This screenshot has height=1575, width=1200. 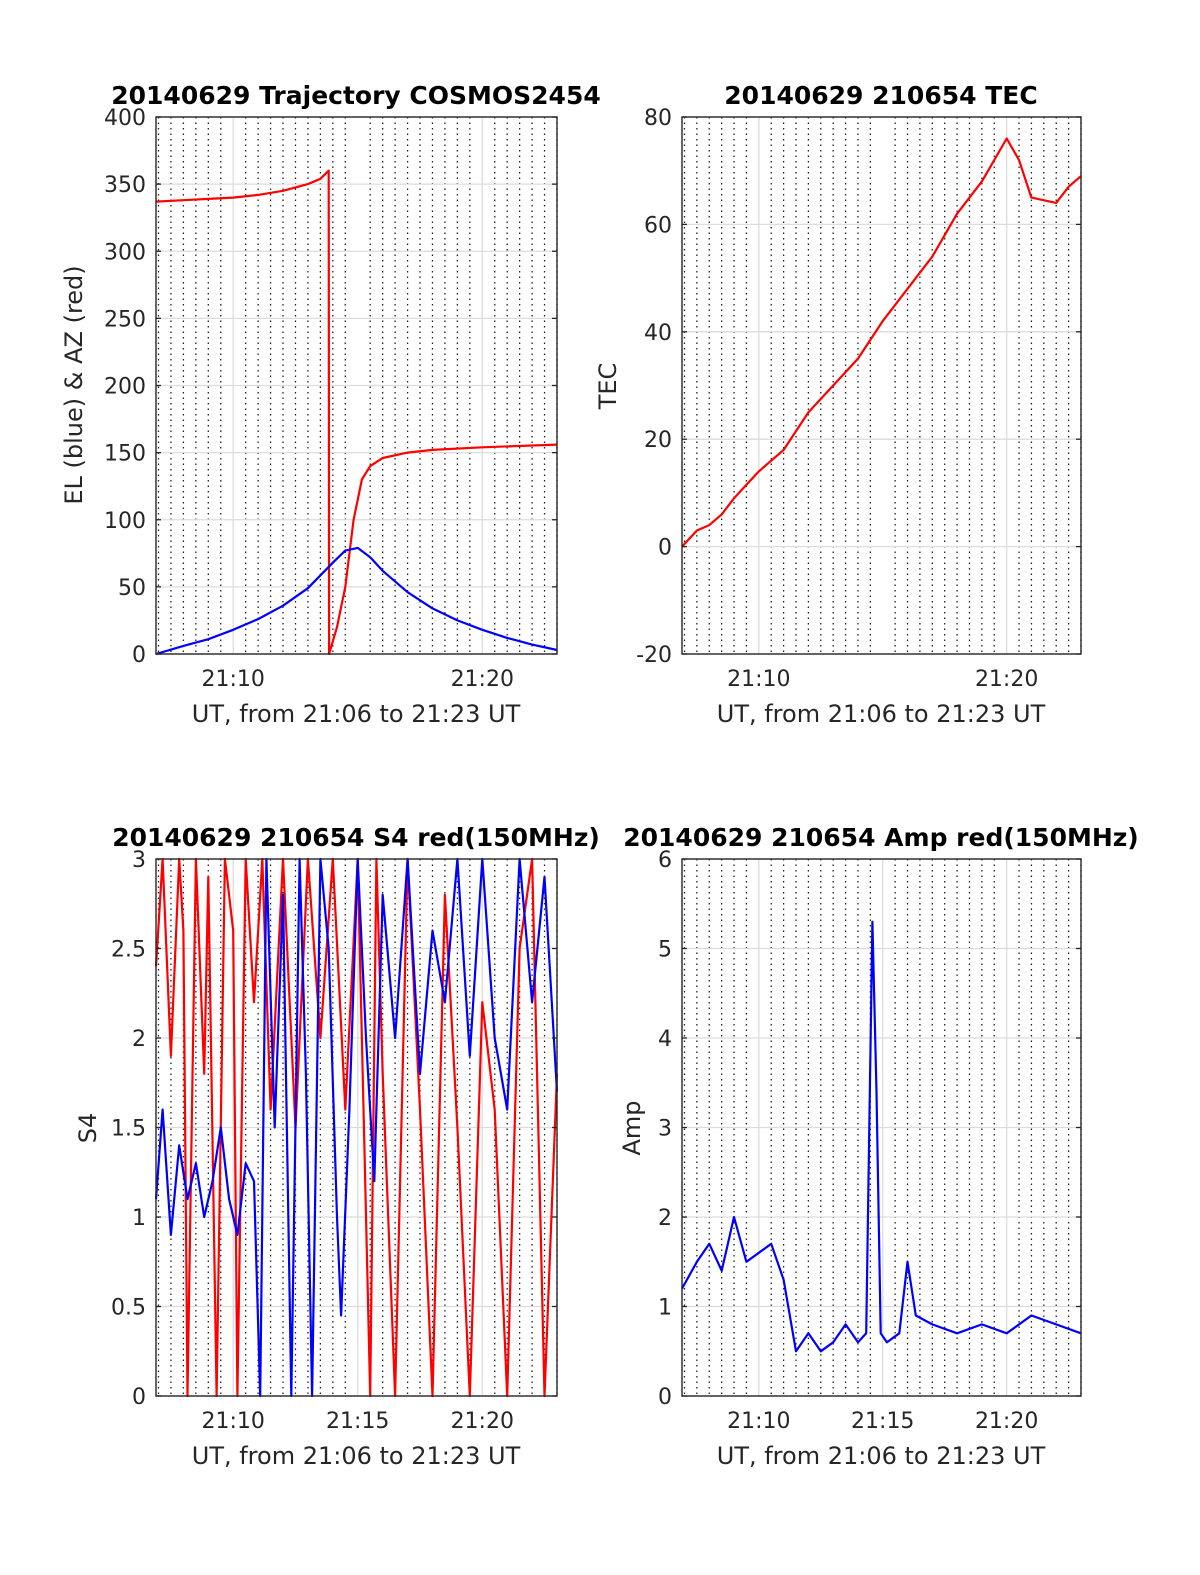 I want to click on y-tick-label: 150, so click(x=125, y=454).